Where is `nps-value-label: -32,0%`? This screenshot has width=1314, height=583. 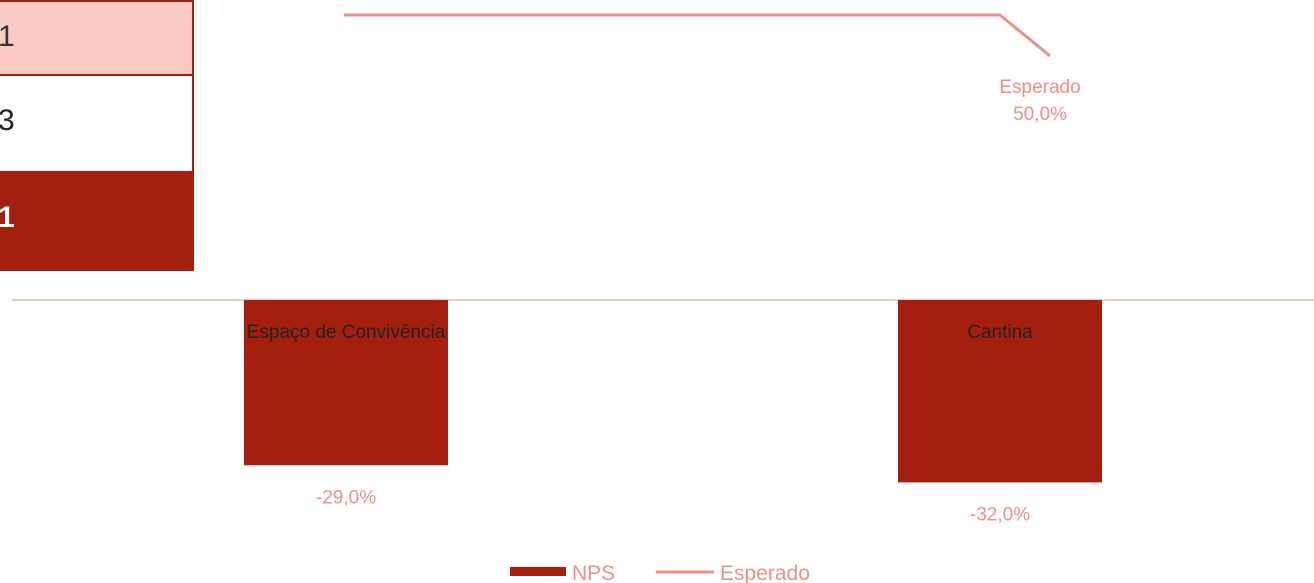
nps-value-label: -32,0% is located at coordinates (1000, 514).